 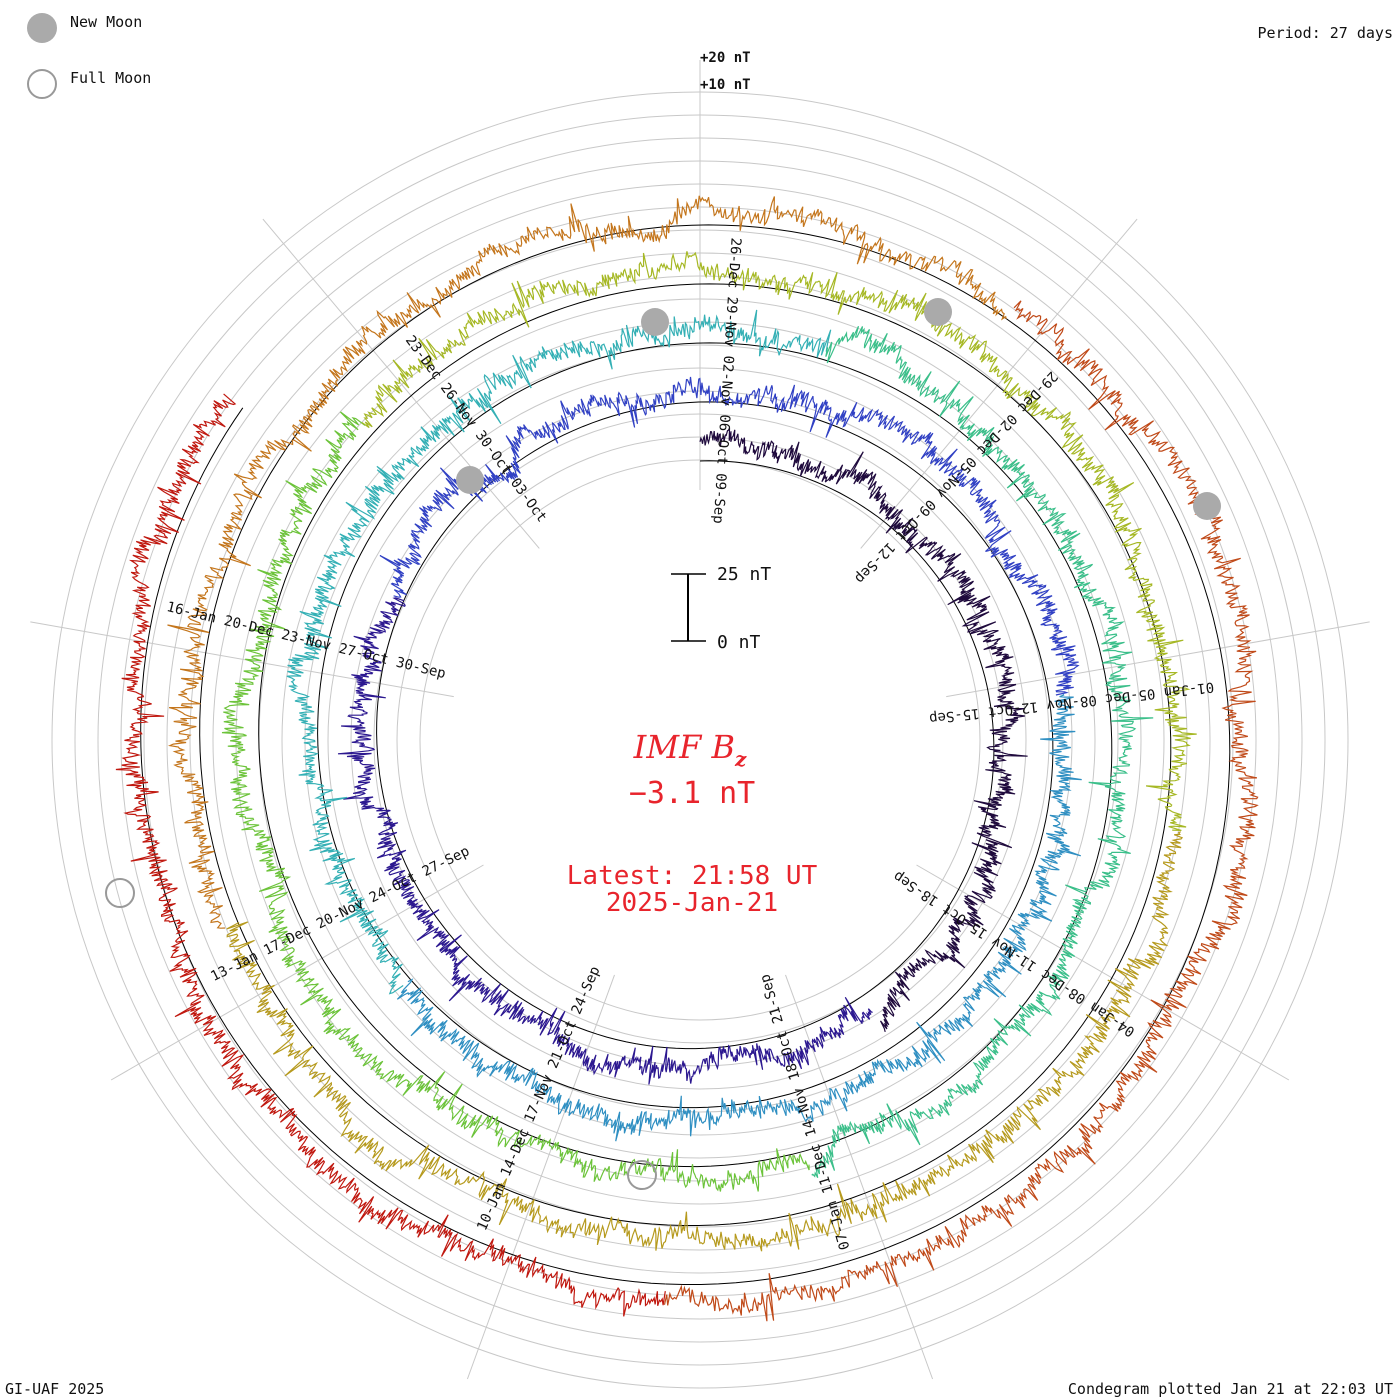 I want to click on date-label: 29-Nov, so click(x=730, y=321).